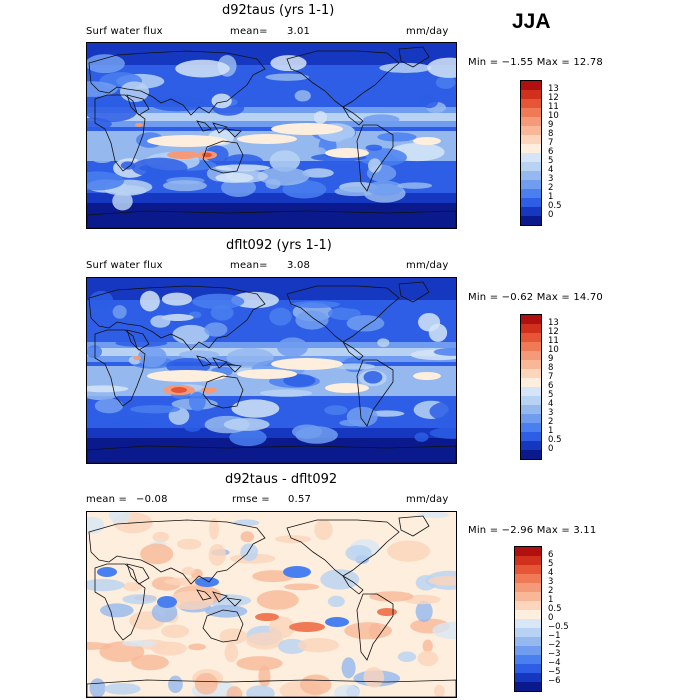 The height and width of the screenshot is (700, 700). Describe the element at coordinates (551, 170) in the screenshot. I see `colorbar-tick-label: 4` at that location.